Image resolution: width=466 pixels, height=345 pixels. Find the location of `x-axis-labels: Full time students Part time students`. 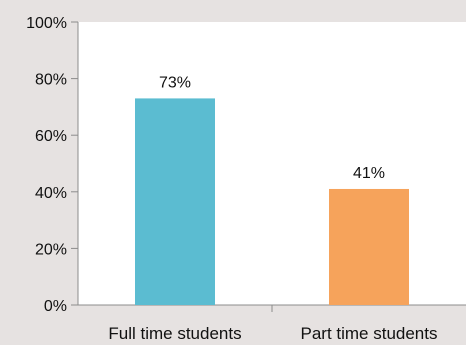

x-axis-labels: Full time students Part time students is located at coordinates (272, 333).